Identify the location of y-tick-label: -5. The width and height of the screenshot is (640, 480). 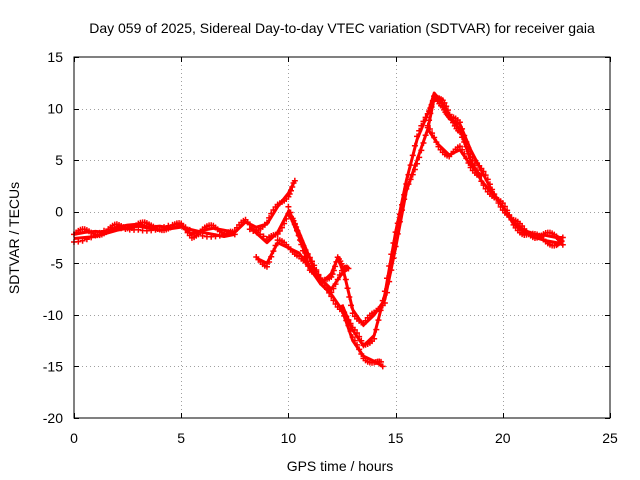
(57, 263).